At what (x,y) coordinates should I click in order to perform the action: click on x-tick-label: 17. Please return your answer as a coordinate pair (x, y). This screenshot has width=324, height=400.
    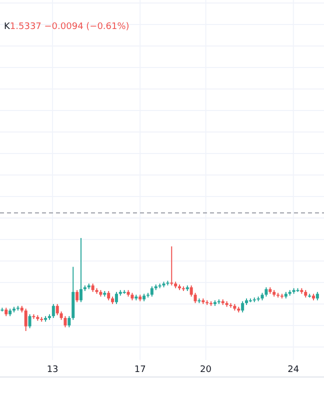
    Looking at the image, I should click on (140, 370).